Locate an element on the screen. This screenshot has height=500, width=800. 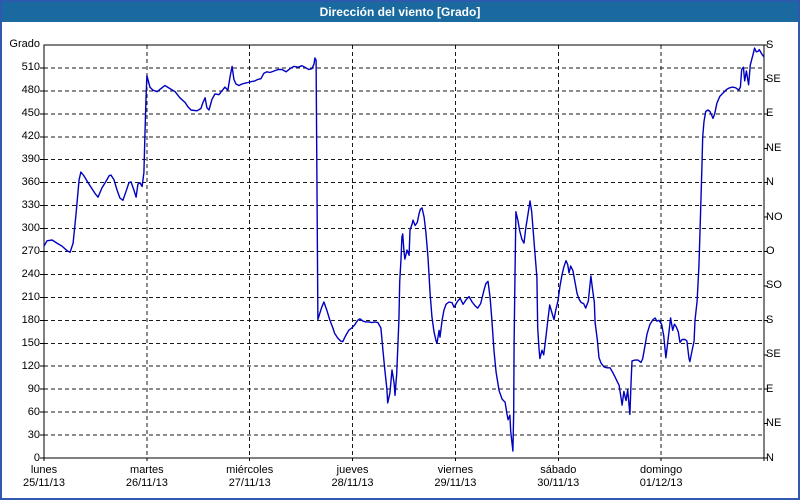
y-tick-label: 390 is located at coordinates (30, 159).